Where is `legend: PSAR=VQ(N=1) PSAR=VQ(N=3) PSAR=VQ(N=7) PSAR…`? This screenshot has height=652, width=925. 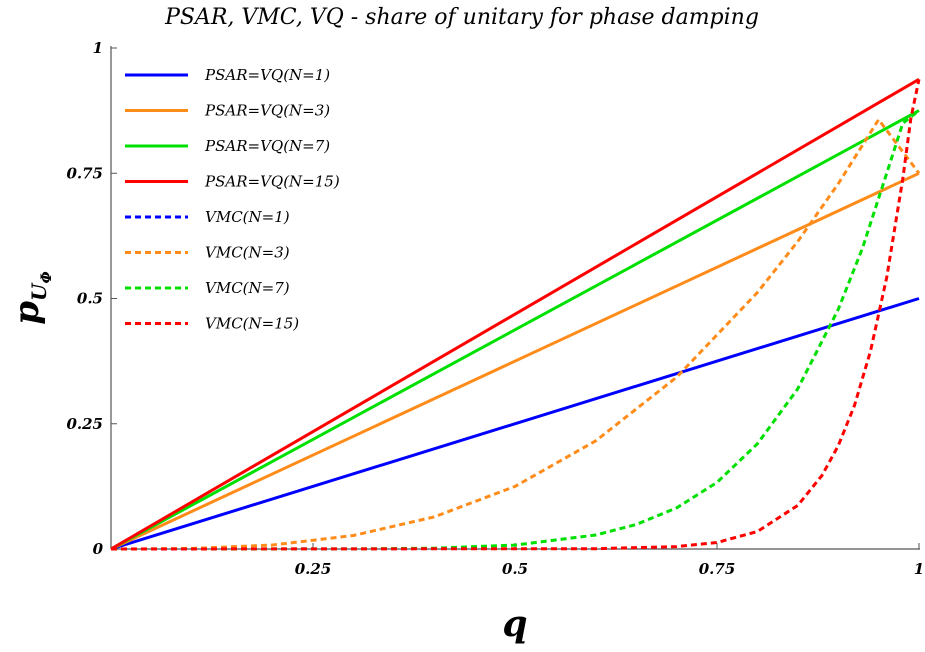 legend: PSAR=VQ(N=1) PSAR=VQ(N=3) PSAR=VQ(N=7) PSAR… is located at coordinates (232, 199).